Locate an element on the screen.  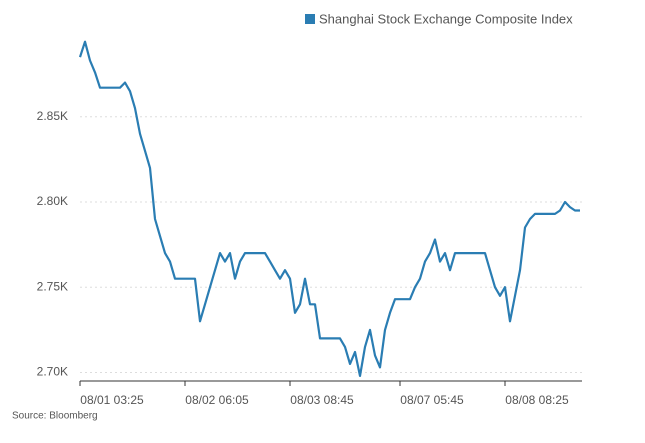
x-tick-label: 08/02 06:05 is located at coordinates (217, 400).